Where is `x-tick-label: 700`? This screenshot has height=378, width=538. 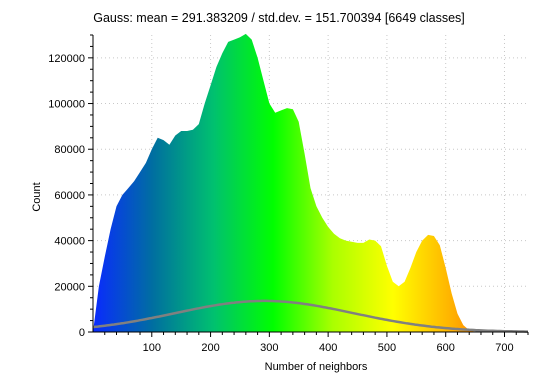 x-tick-label: 700 is located at coordinates (504, 348).